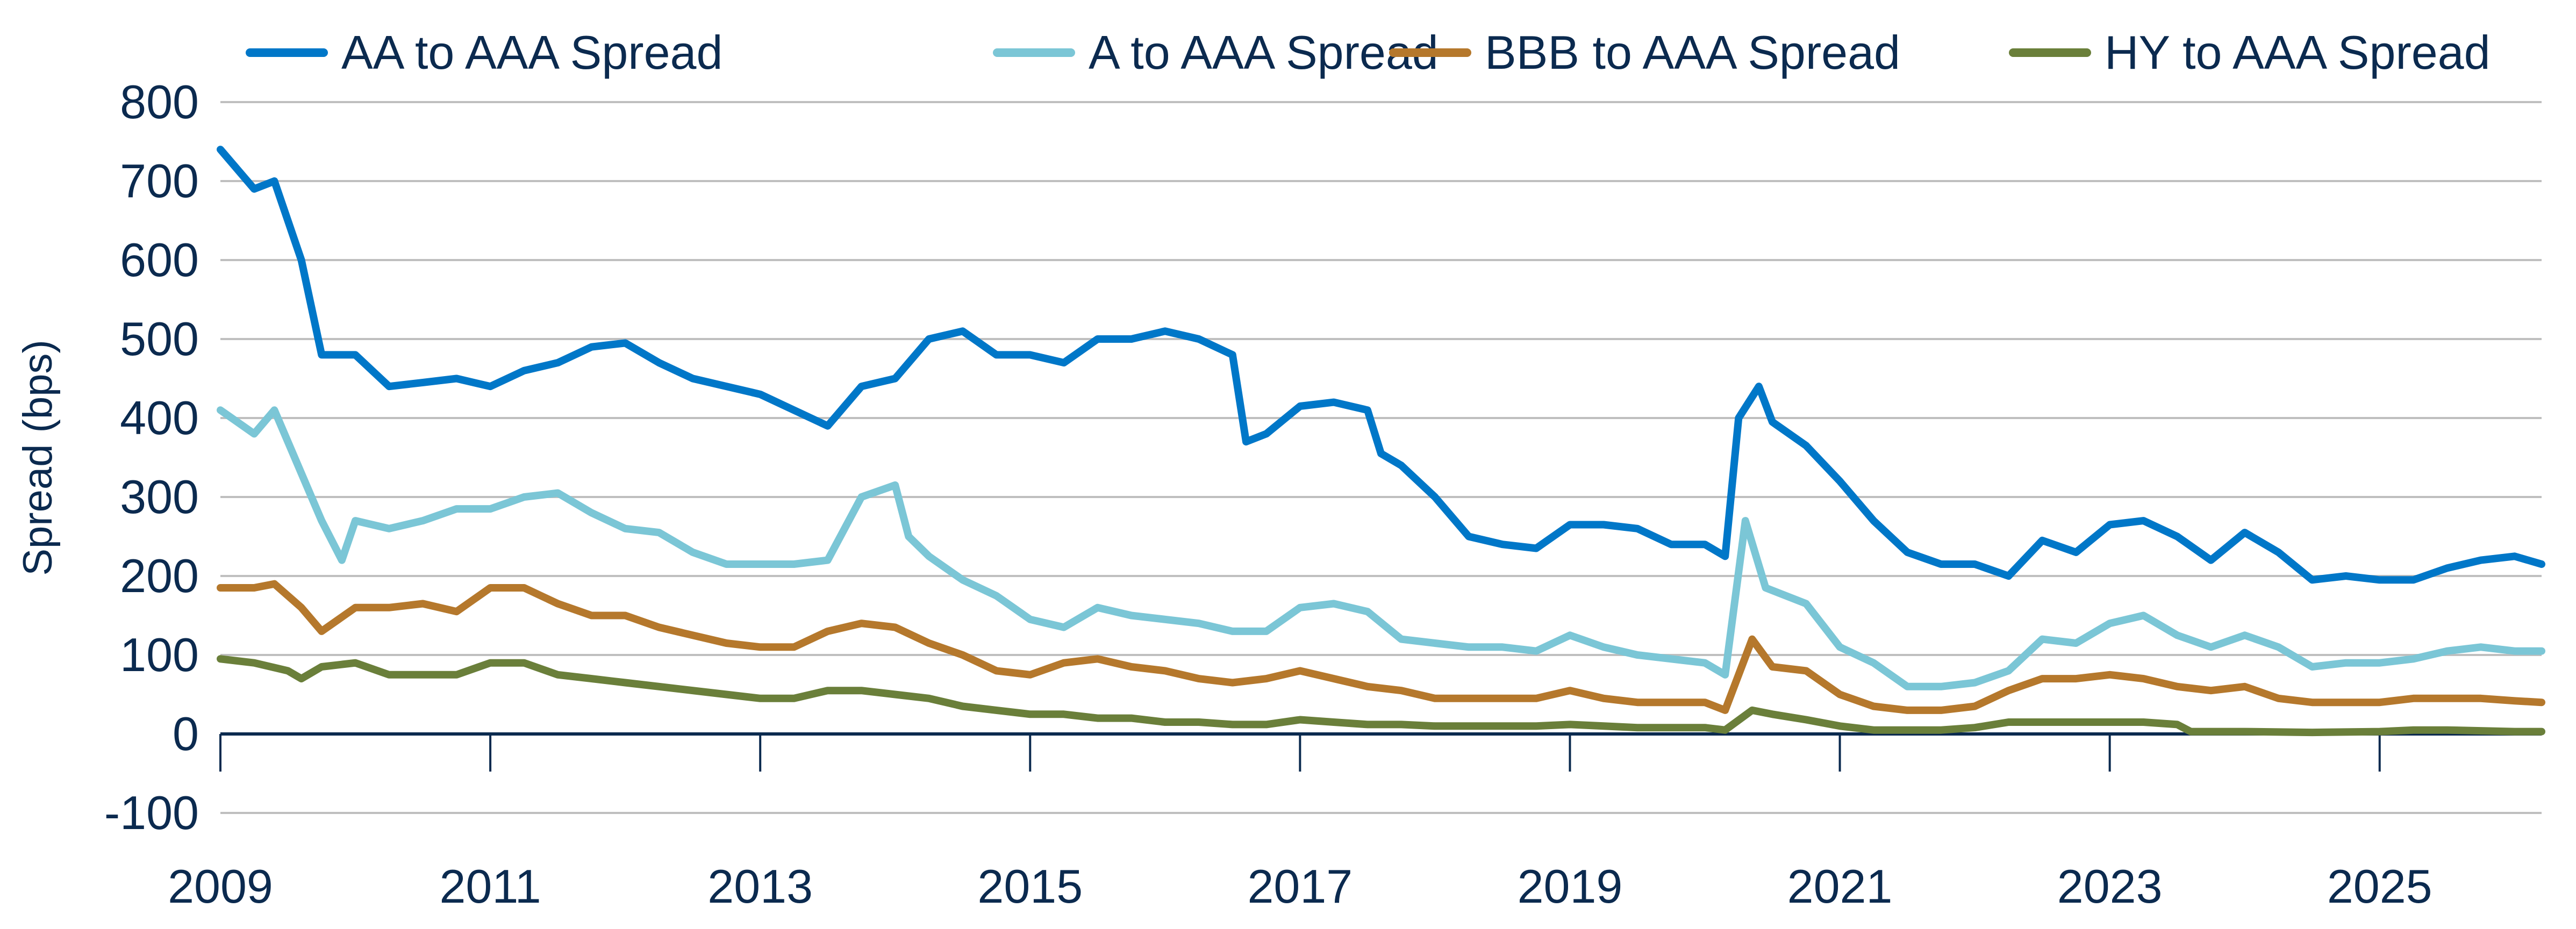 Image resolution: width=2576 pixels, height=929 pixels. I want to click on x-tick-label: 2019, so click(1570, 886).